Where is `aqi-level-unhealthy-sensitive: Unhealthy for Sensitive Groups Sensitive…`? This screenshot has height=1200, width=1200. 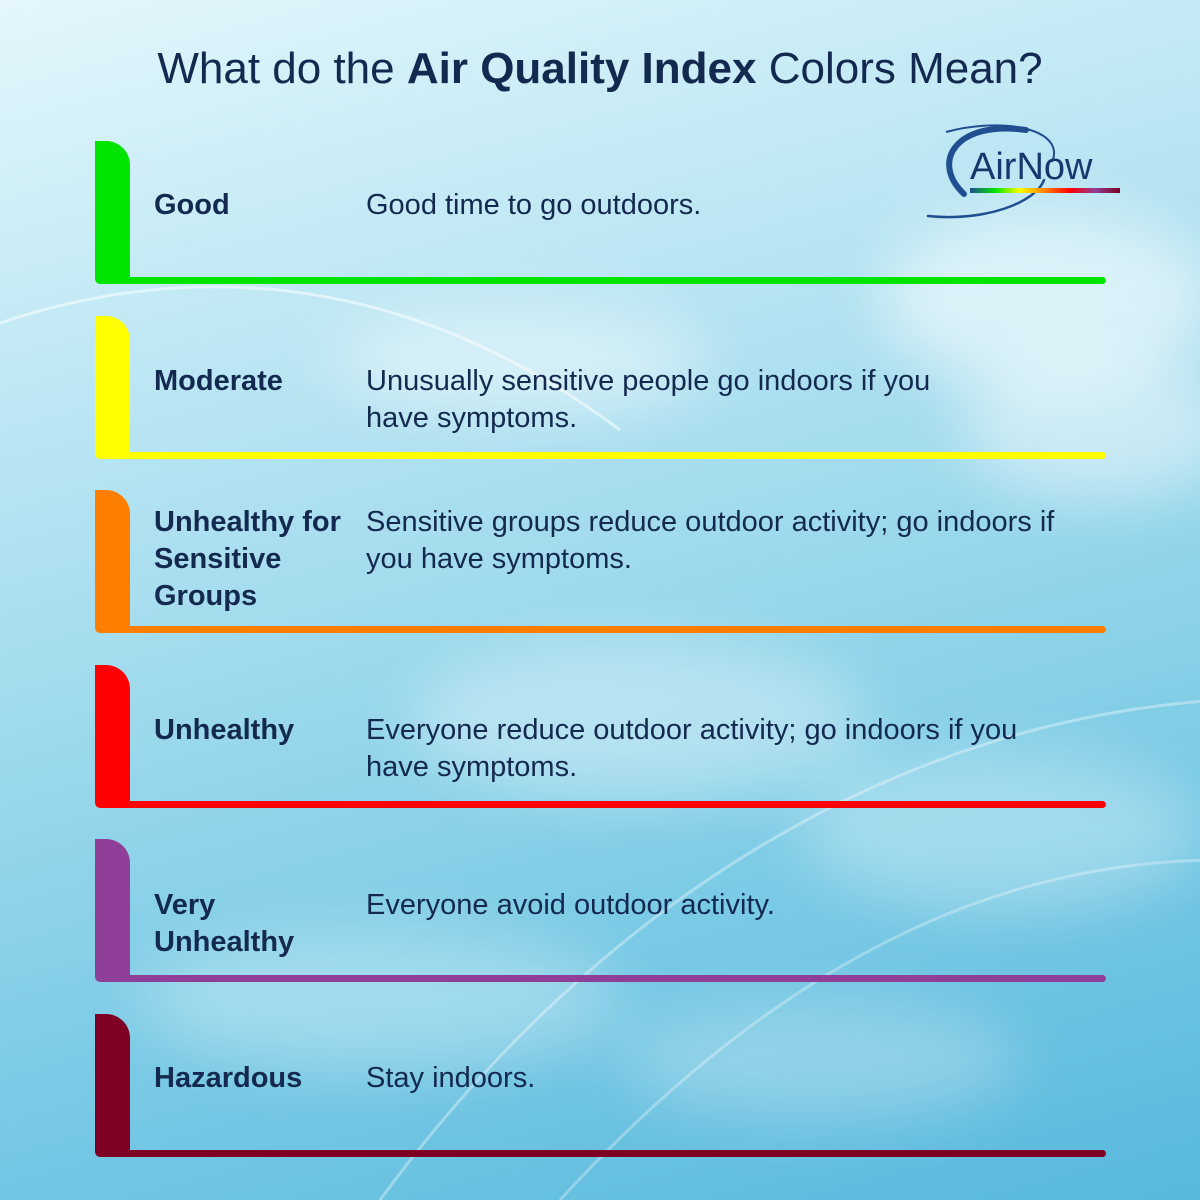 aqi-level-unhealthy-sensitive: Unhealthy for Sensitive Groups Sensitive… is located at coordinates (600, 561).